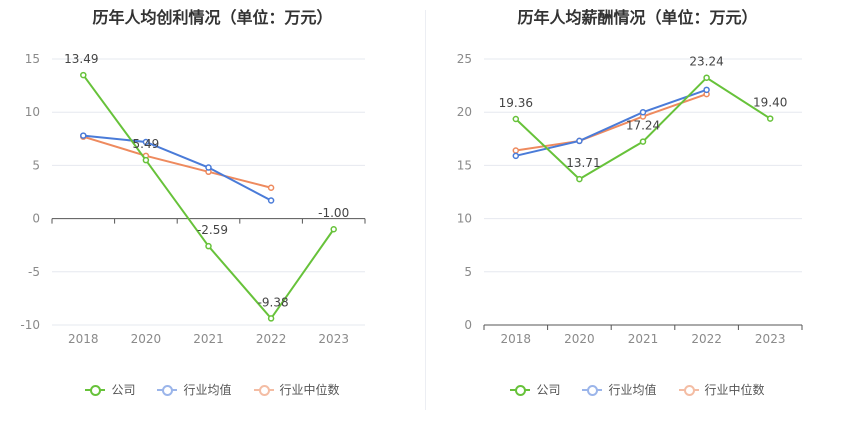 The image size is (850, 437). I want to click on y-tick-label: -10, so click(30, 325).